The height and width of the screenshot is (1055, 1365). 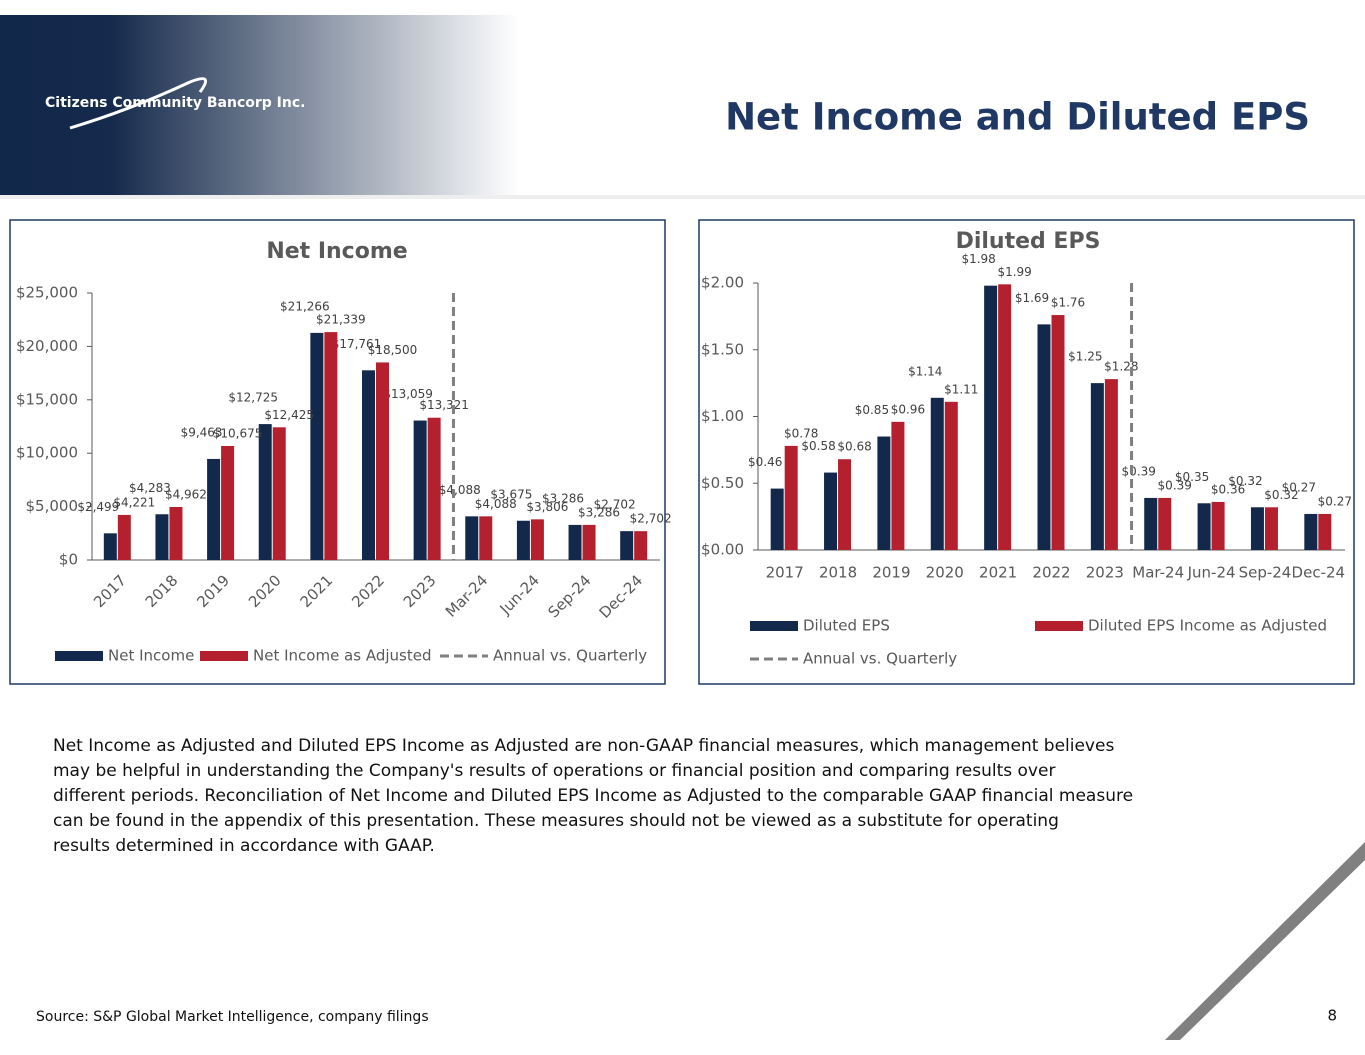 What do you see at coordinates (908, 409) in the screenshot?
I see `value-label: $0.96` at bounding box center [908, 409].